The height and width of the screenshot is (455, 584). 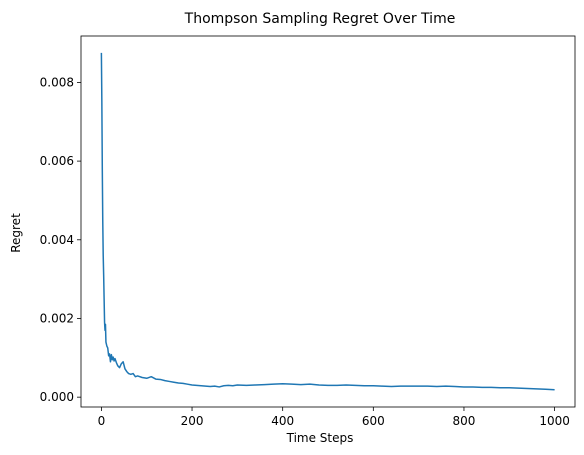 I want to click on x-tick-label: 600, so click(x=373, y=421).